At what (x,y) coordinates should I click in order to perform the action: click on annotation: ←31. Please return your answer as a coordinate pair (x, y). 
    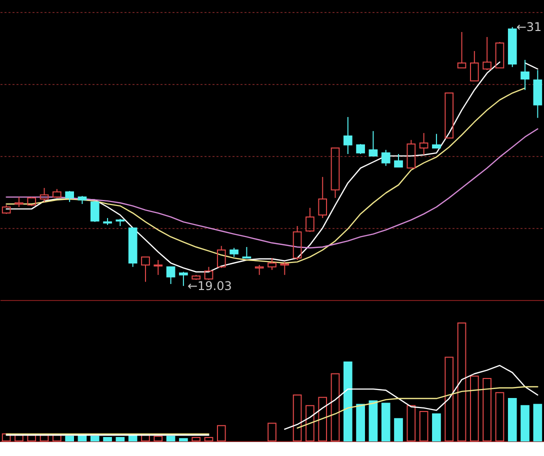
    Looking at the image, I should click on (529, 27).